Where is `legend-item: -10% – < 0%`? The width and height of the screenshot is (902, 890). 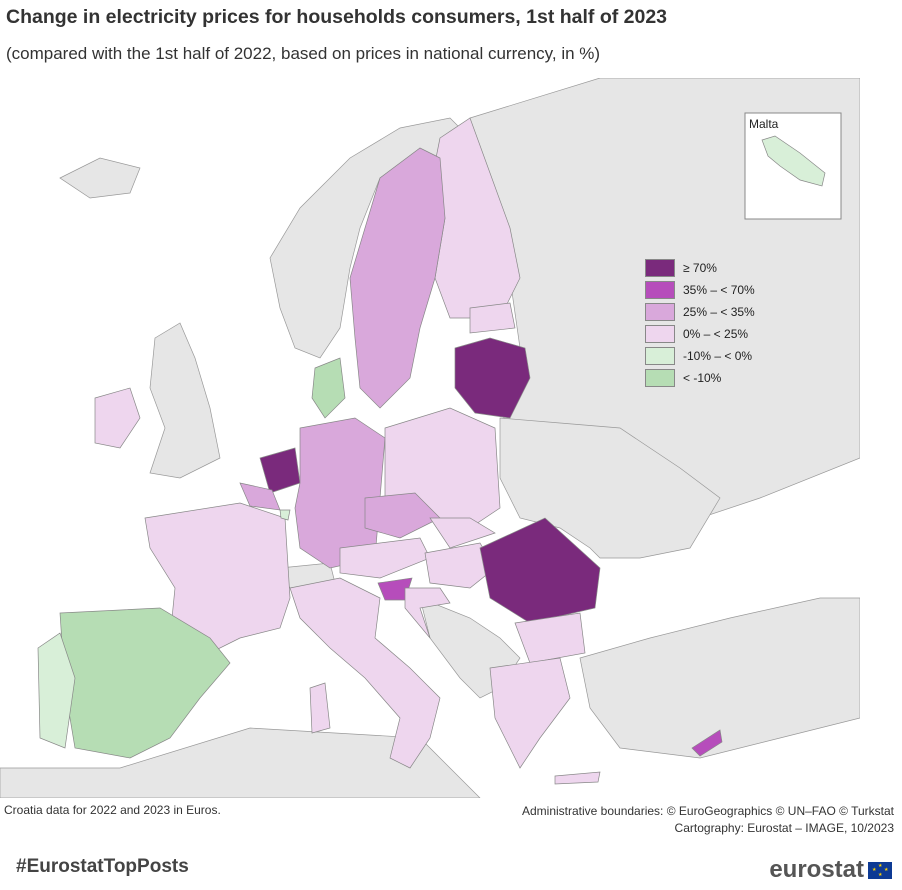 legend-item: -10% – < 0% is located at coordinates (700, 356).